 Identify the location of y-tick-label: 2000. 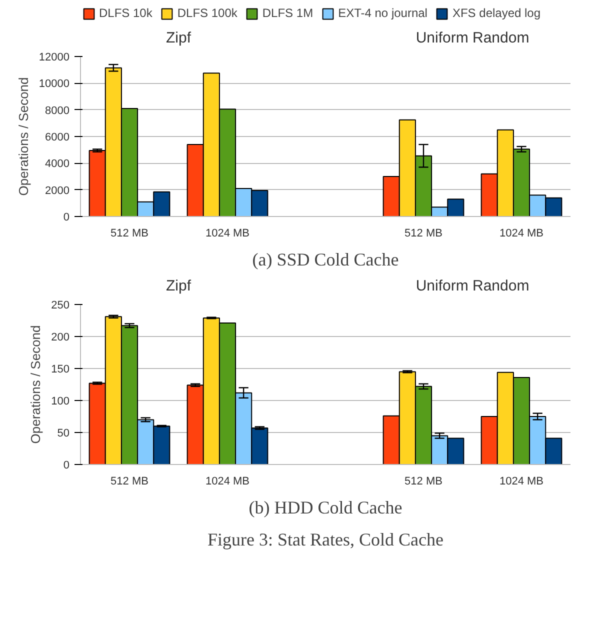
(57, 190).